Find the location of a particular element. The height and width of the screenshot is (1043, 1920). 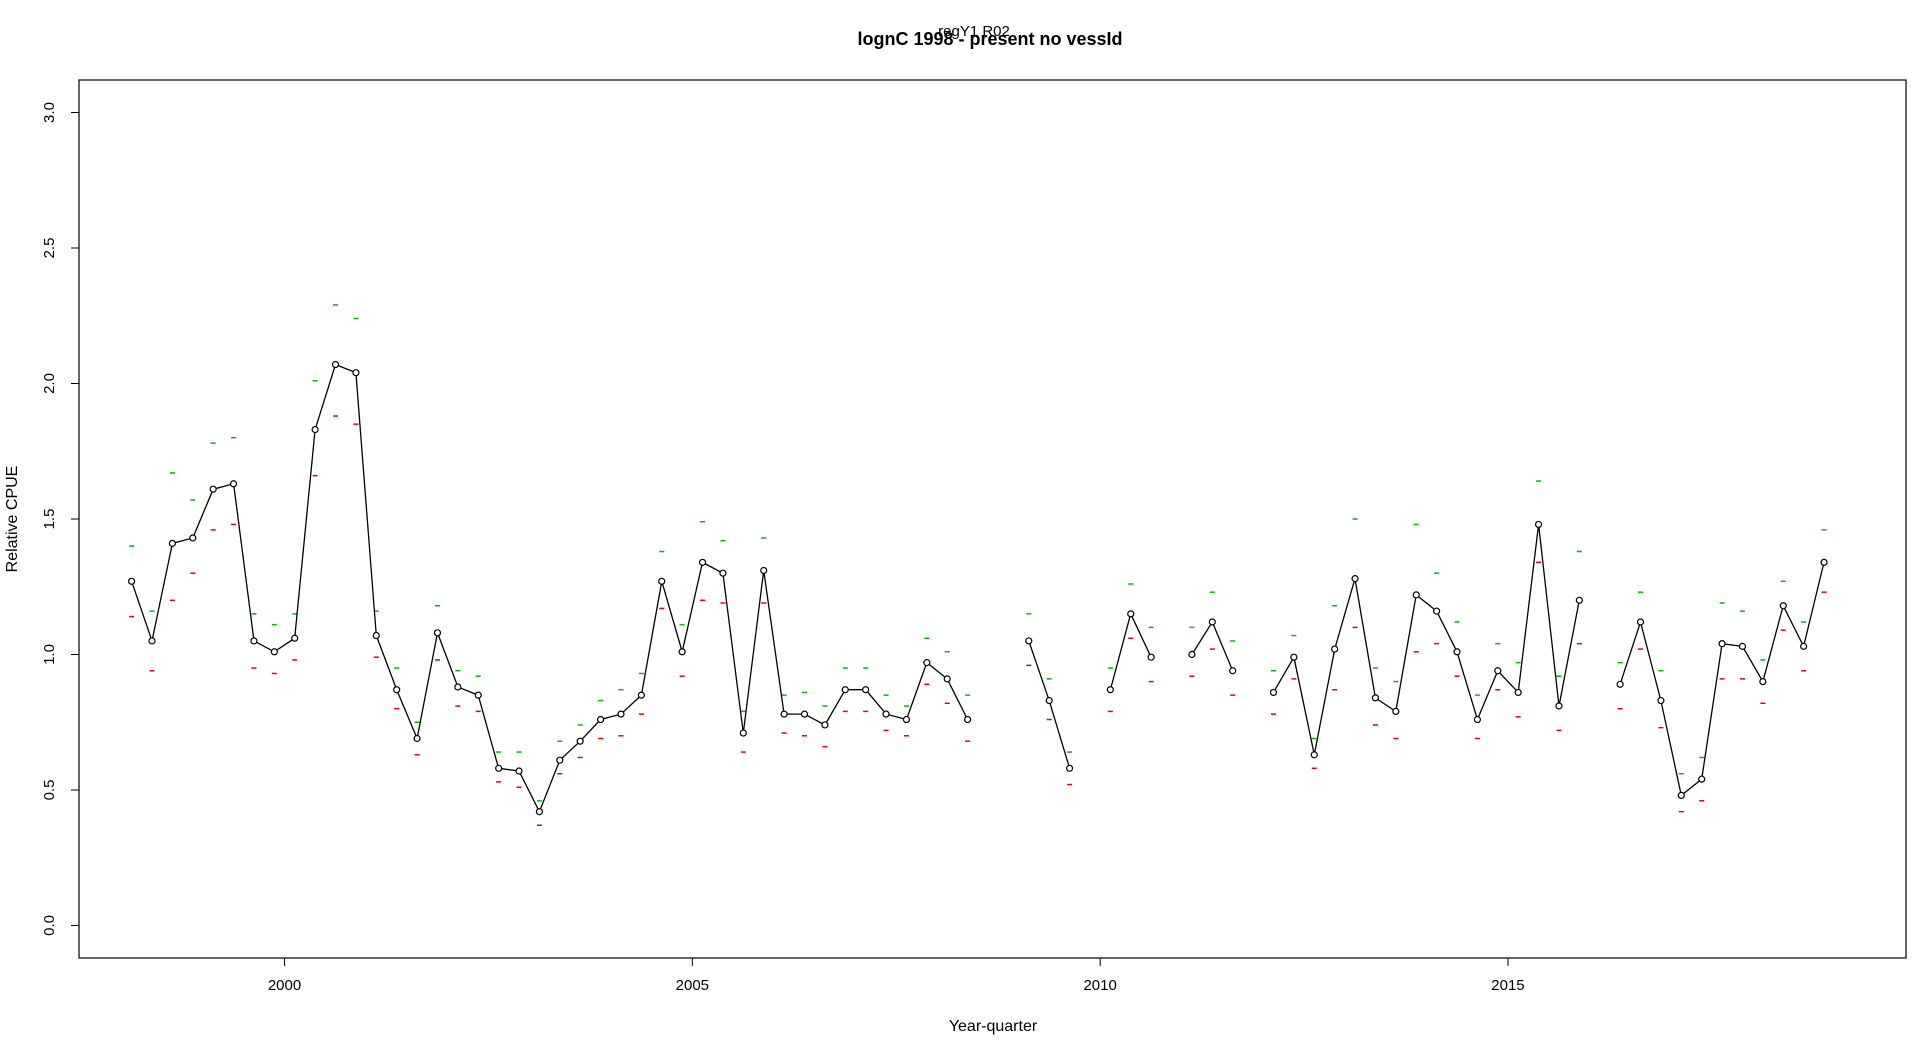

x-tick-label-2005: 2005 is located at coordinates (692, 985).